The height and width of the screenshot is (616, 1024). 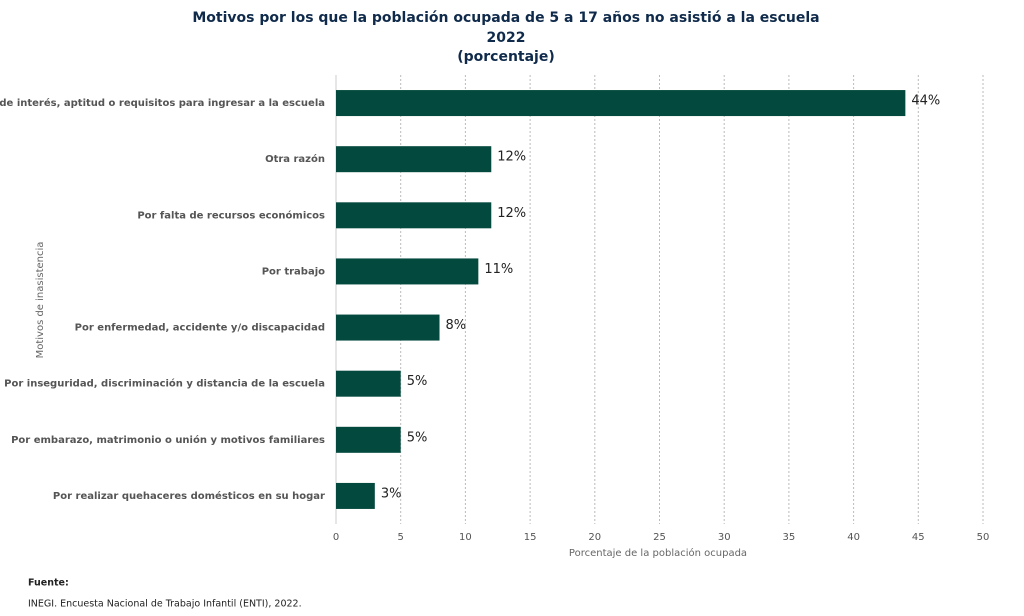 What do you see at coordinates (659, 537) in the screenshot?
I see `x-tick-label: 25` at bounding box center [659, 537].